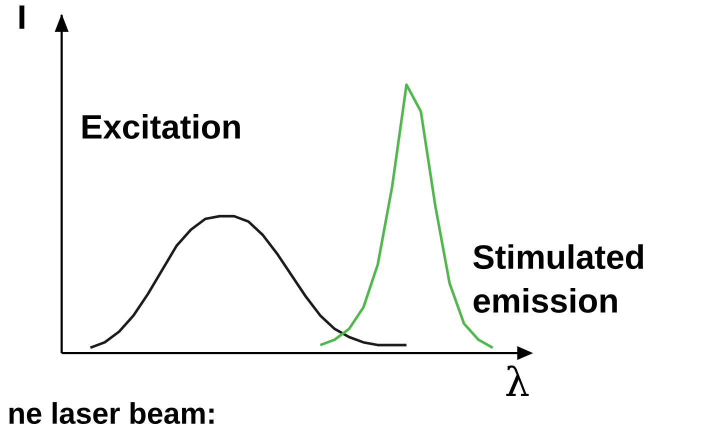 Image resolution: width=721 pixels, height=432 pixels. I want to click on text: ne laser beam:, so click(111, 413).